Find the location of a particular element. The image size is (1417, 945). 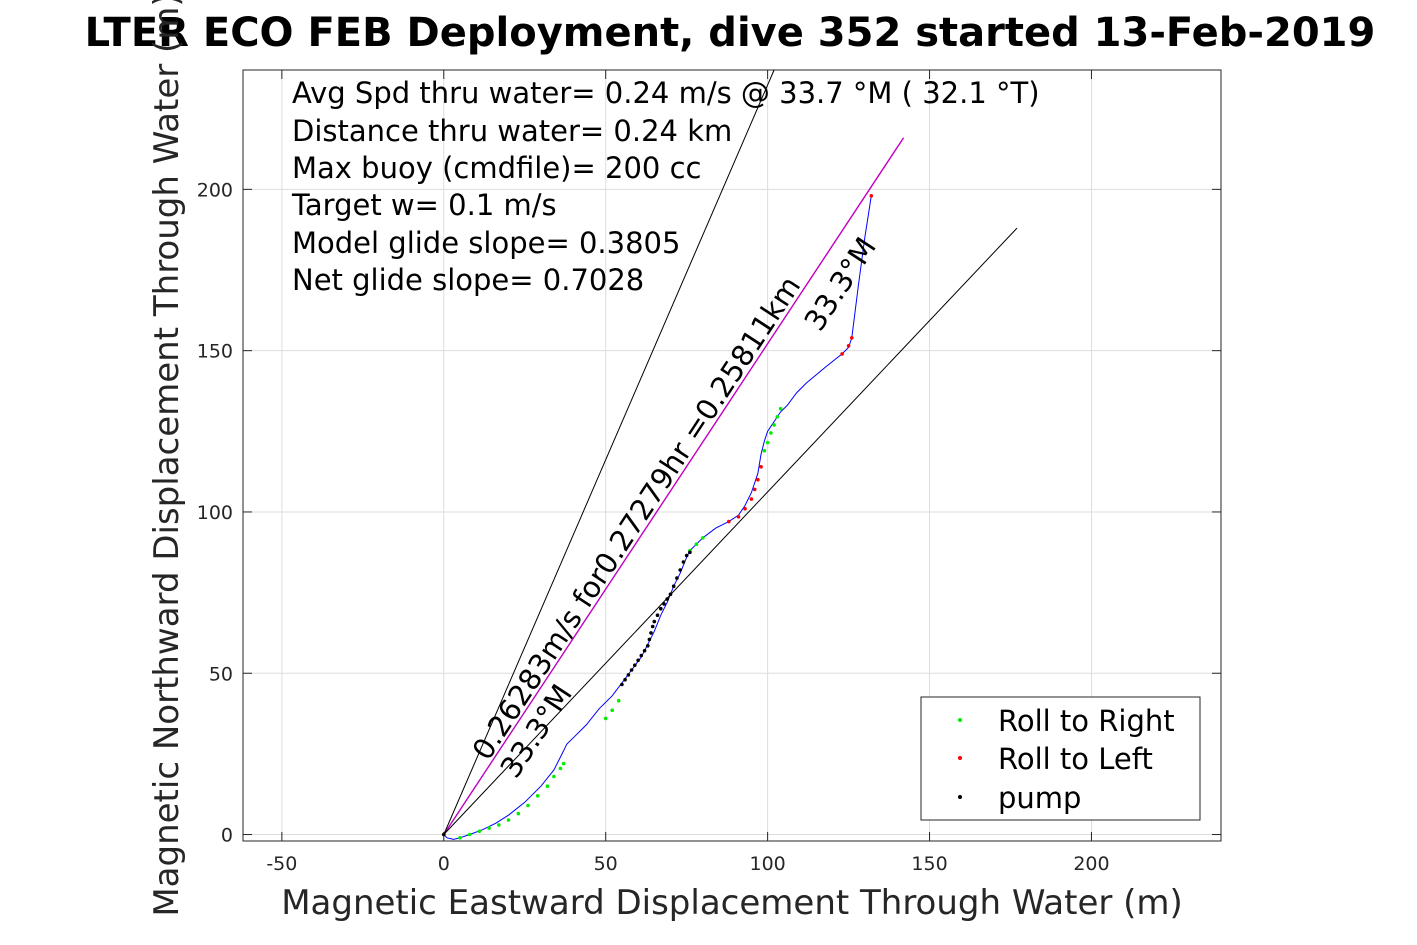

legend-label-roll-left: Roll to Left is located at coordinates (1075, 759).